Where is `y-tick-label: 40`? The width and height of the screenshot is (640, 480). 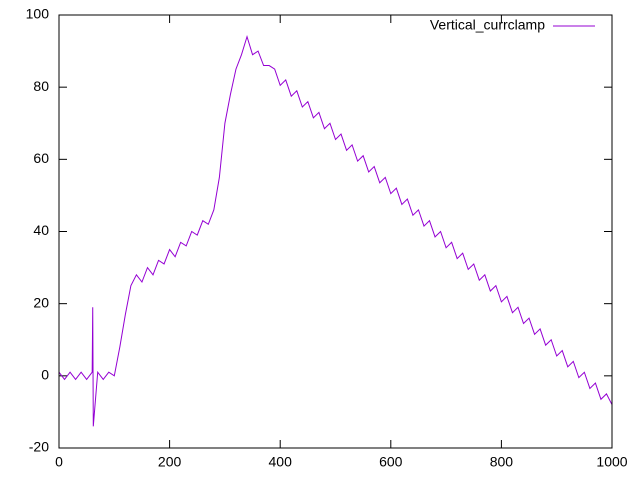 y-tick-label: 40 is located at coordinates (41, 230).